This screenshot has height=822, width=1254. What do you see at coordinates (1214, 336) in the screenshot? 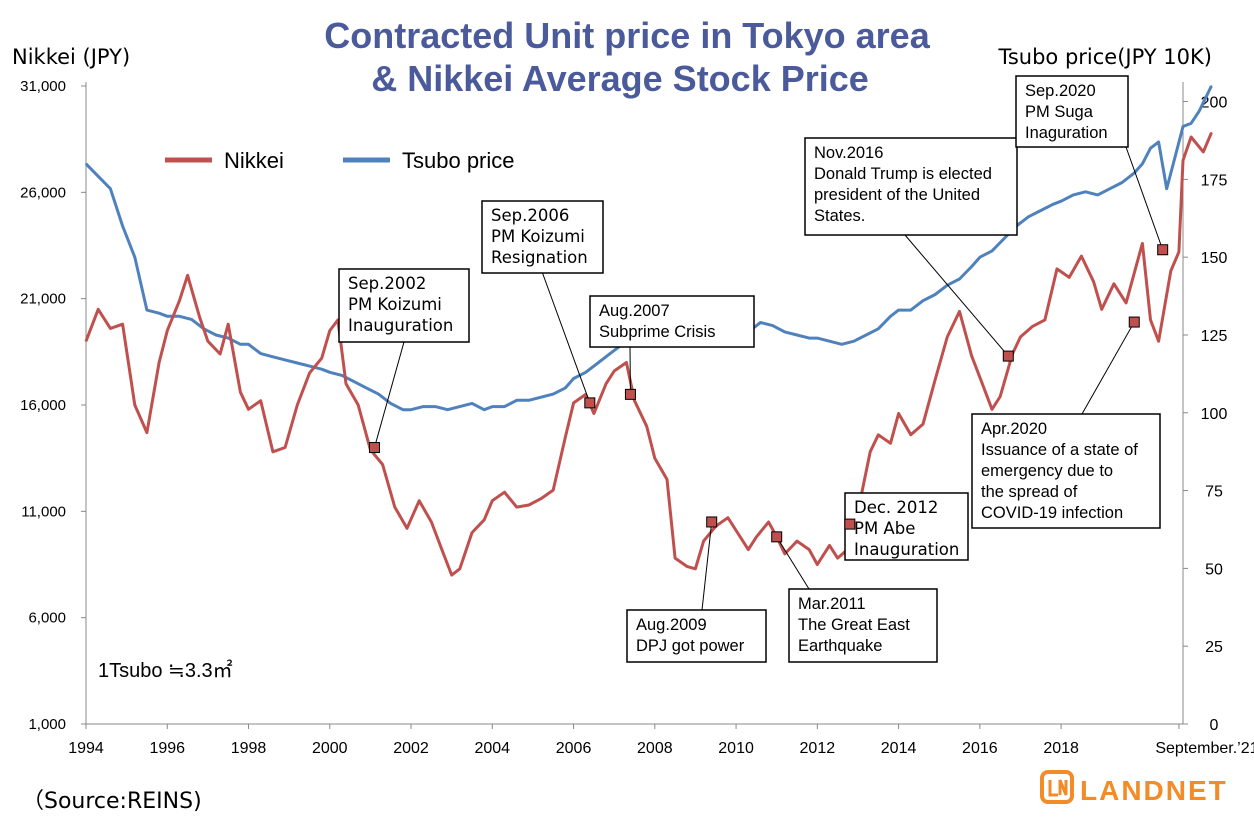
I see `right-tick-label: 125` at bounding box center [1214, 336].